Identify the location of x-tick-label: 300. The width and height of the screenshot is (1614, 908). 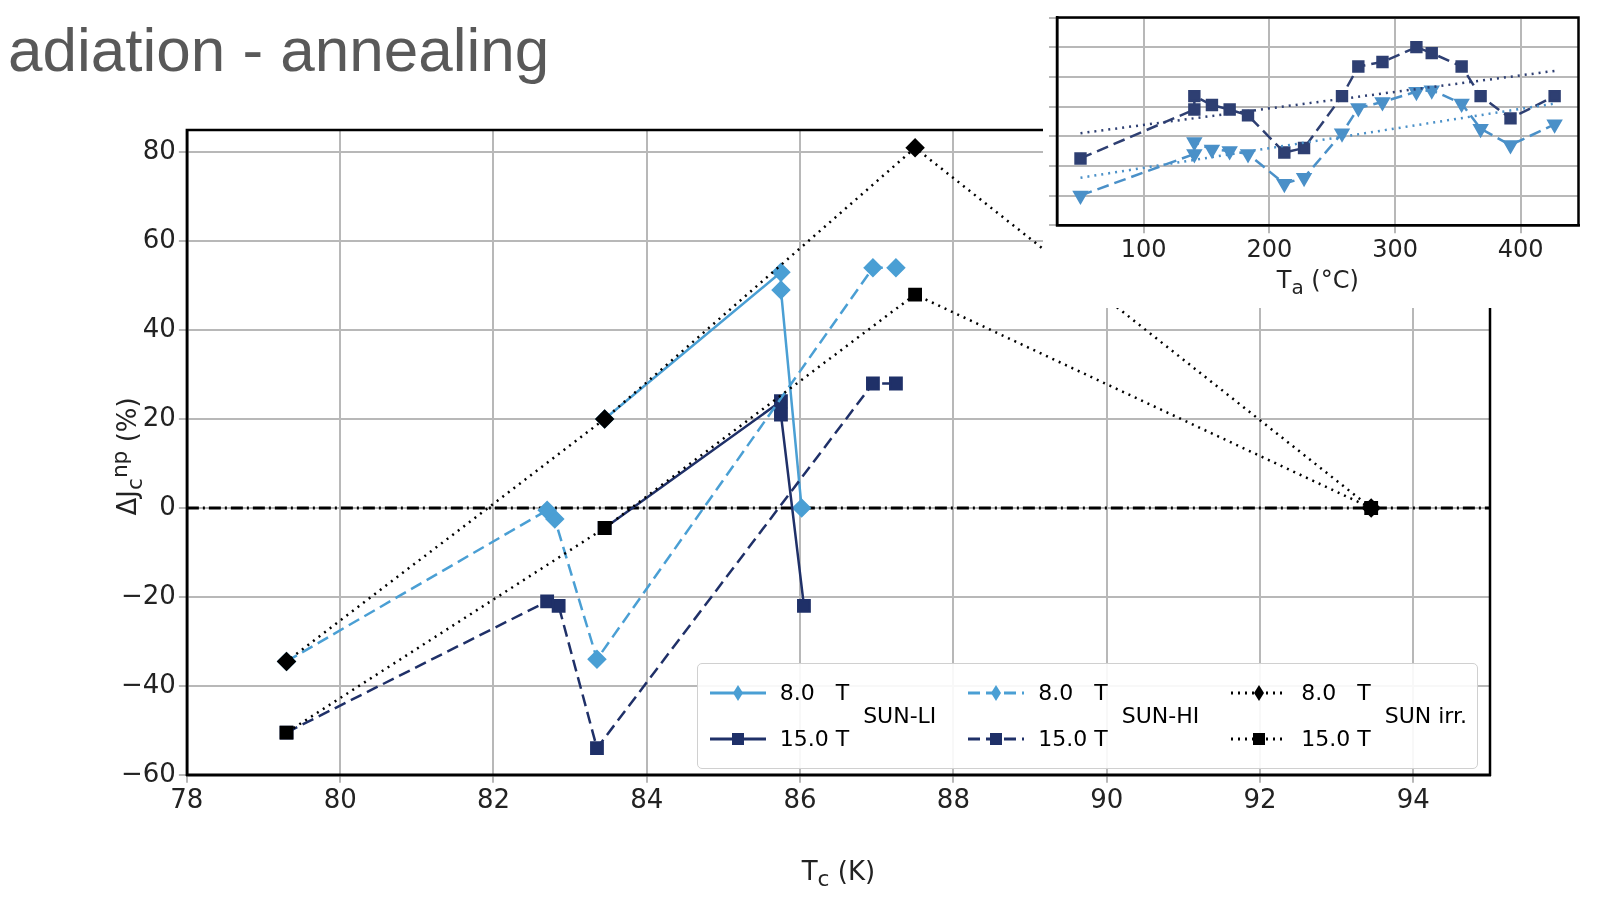
(1395, 248).